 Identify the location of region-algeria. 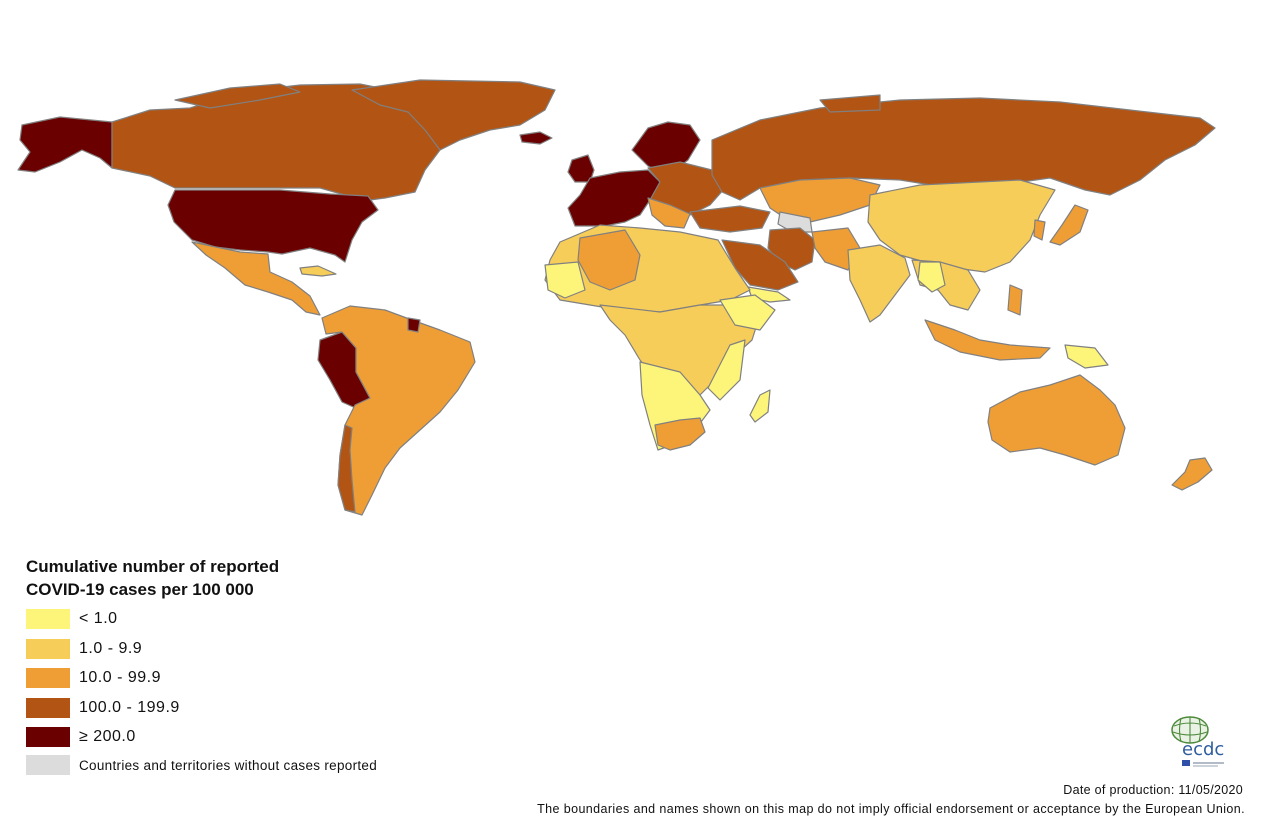
(609, 260).